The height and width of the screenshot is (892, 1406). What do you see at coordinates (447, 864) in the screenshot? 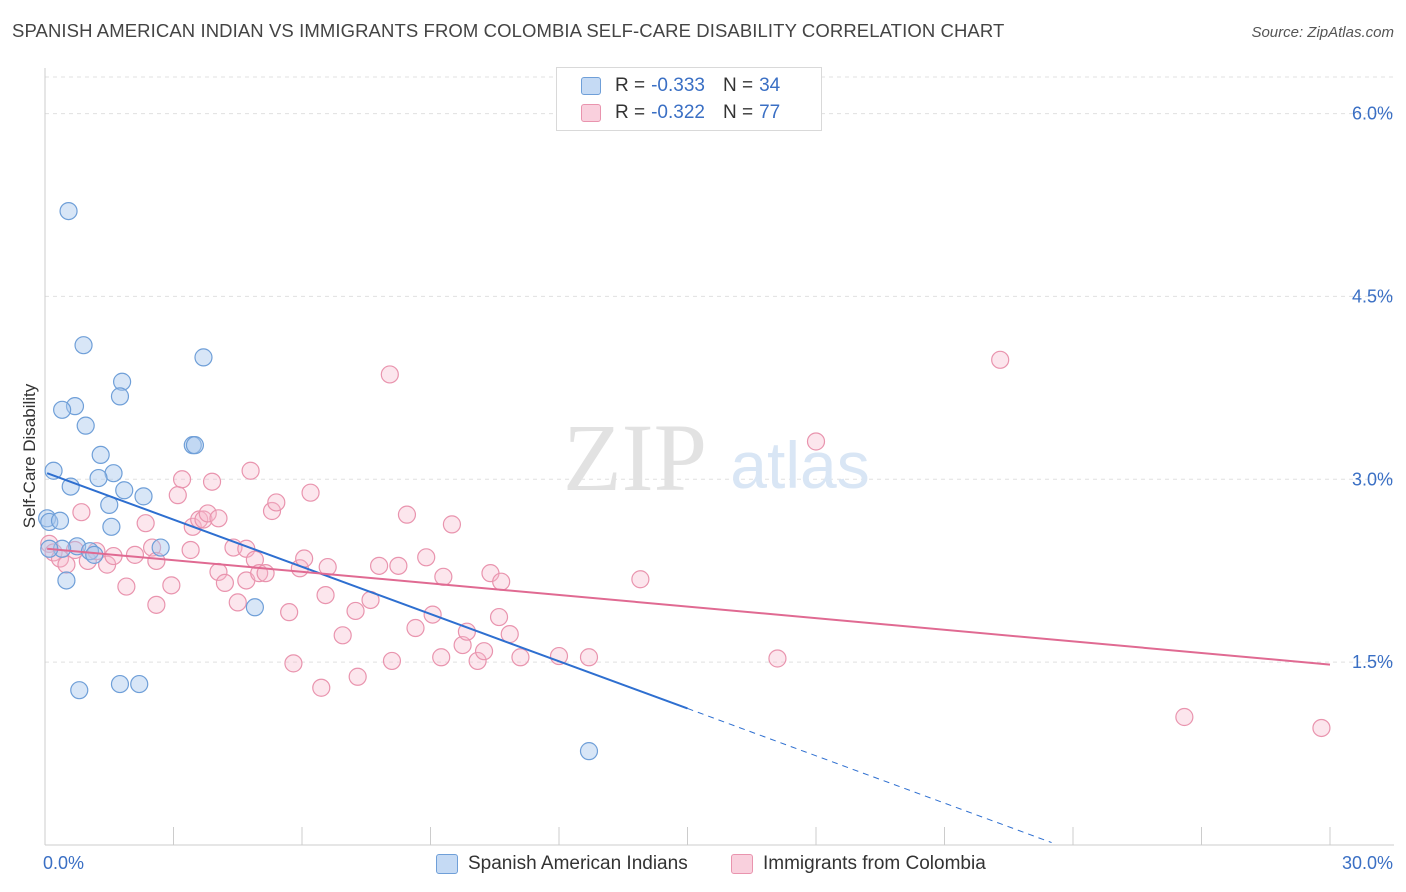
I see `bottom-legend-swatch-blue` at bounding box center [447, 864].